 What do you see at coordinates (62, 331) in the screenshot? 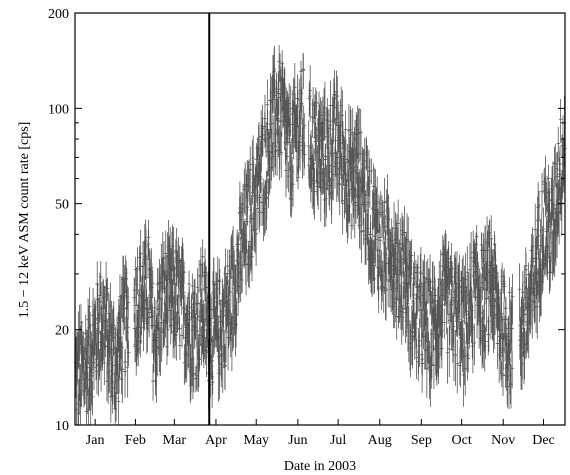
I see `y-tick-label-1: 20` at bounding box center [62, 331].